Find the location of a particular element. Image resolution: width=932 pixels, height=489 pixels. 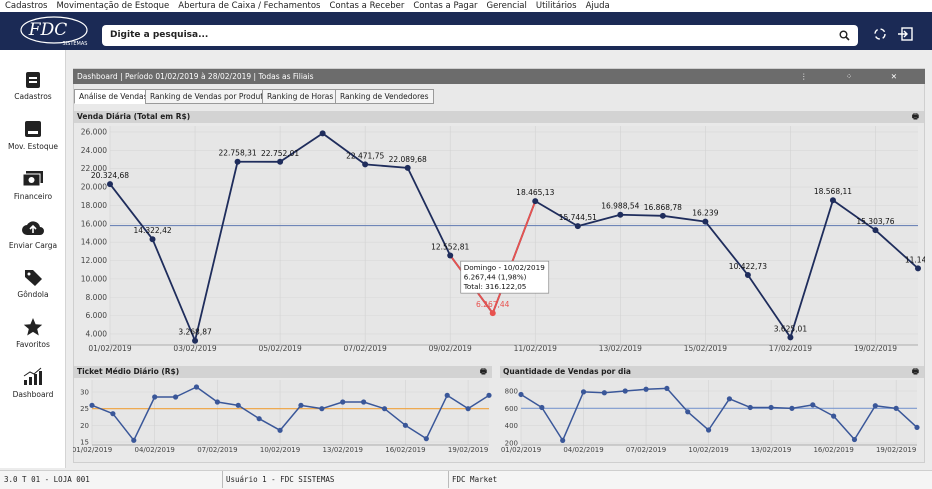

menu-item: Utilitários is located at coordinates (556, 6).